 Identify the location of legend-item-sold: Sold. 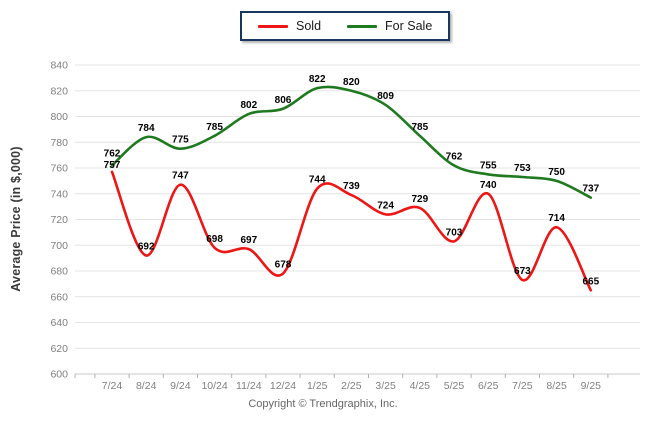
(289, 26).